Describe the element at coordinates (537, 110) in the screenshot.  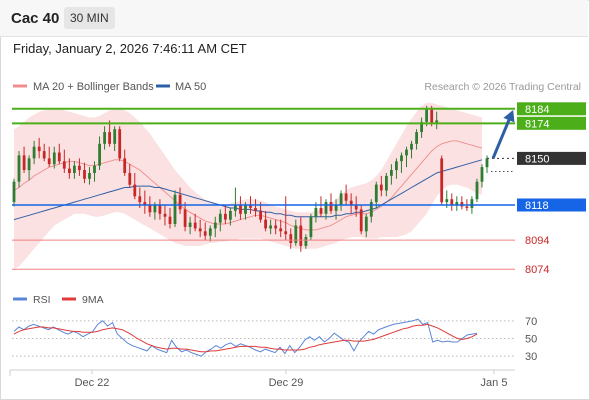
I see `resistance-label: 8184` at that location.